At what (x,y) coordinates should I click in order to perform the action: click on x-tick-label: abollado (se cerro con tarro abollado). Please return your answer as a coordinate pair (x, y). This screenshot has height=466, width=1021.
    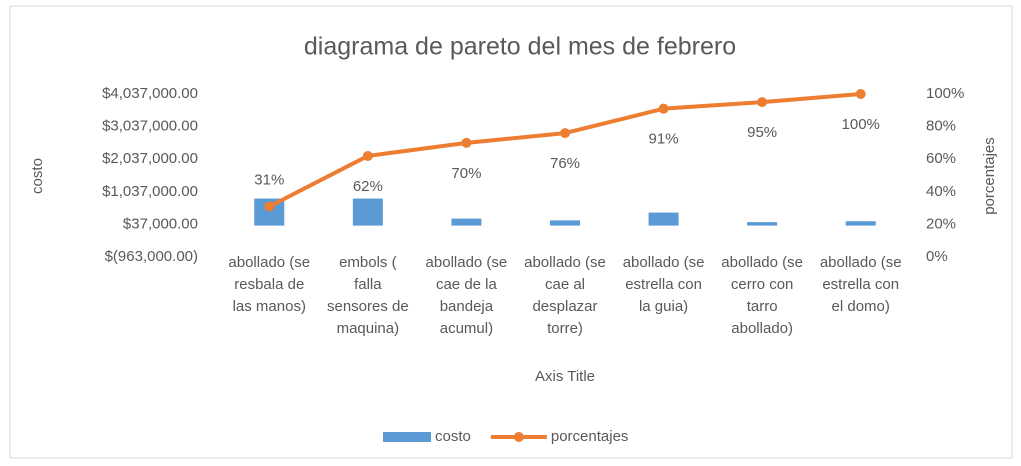
    Looking at the image, I should click on (762, 295).